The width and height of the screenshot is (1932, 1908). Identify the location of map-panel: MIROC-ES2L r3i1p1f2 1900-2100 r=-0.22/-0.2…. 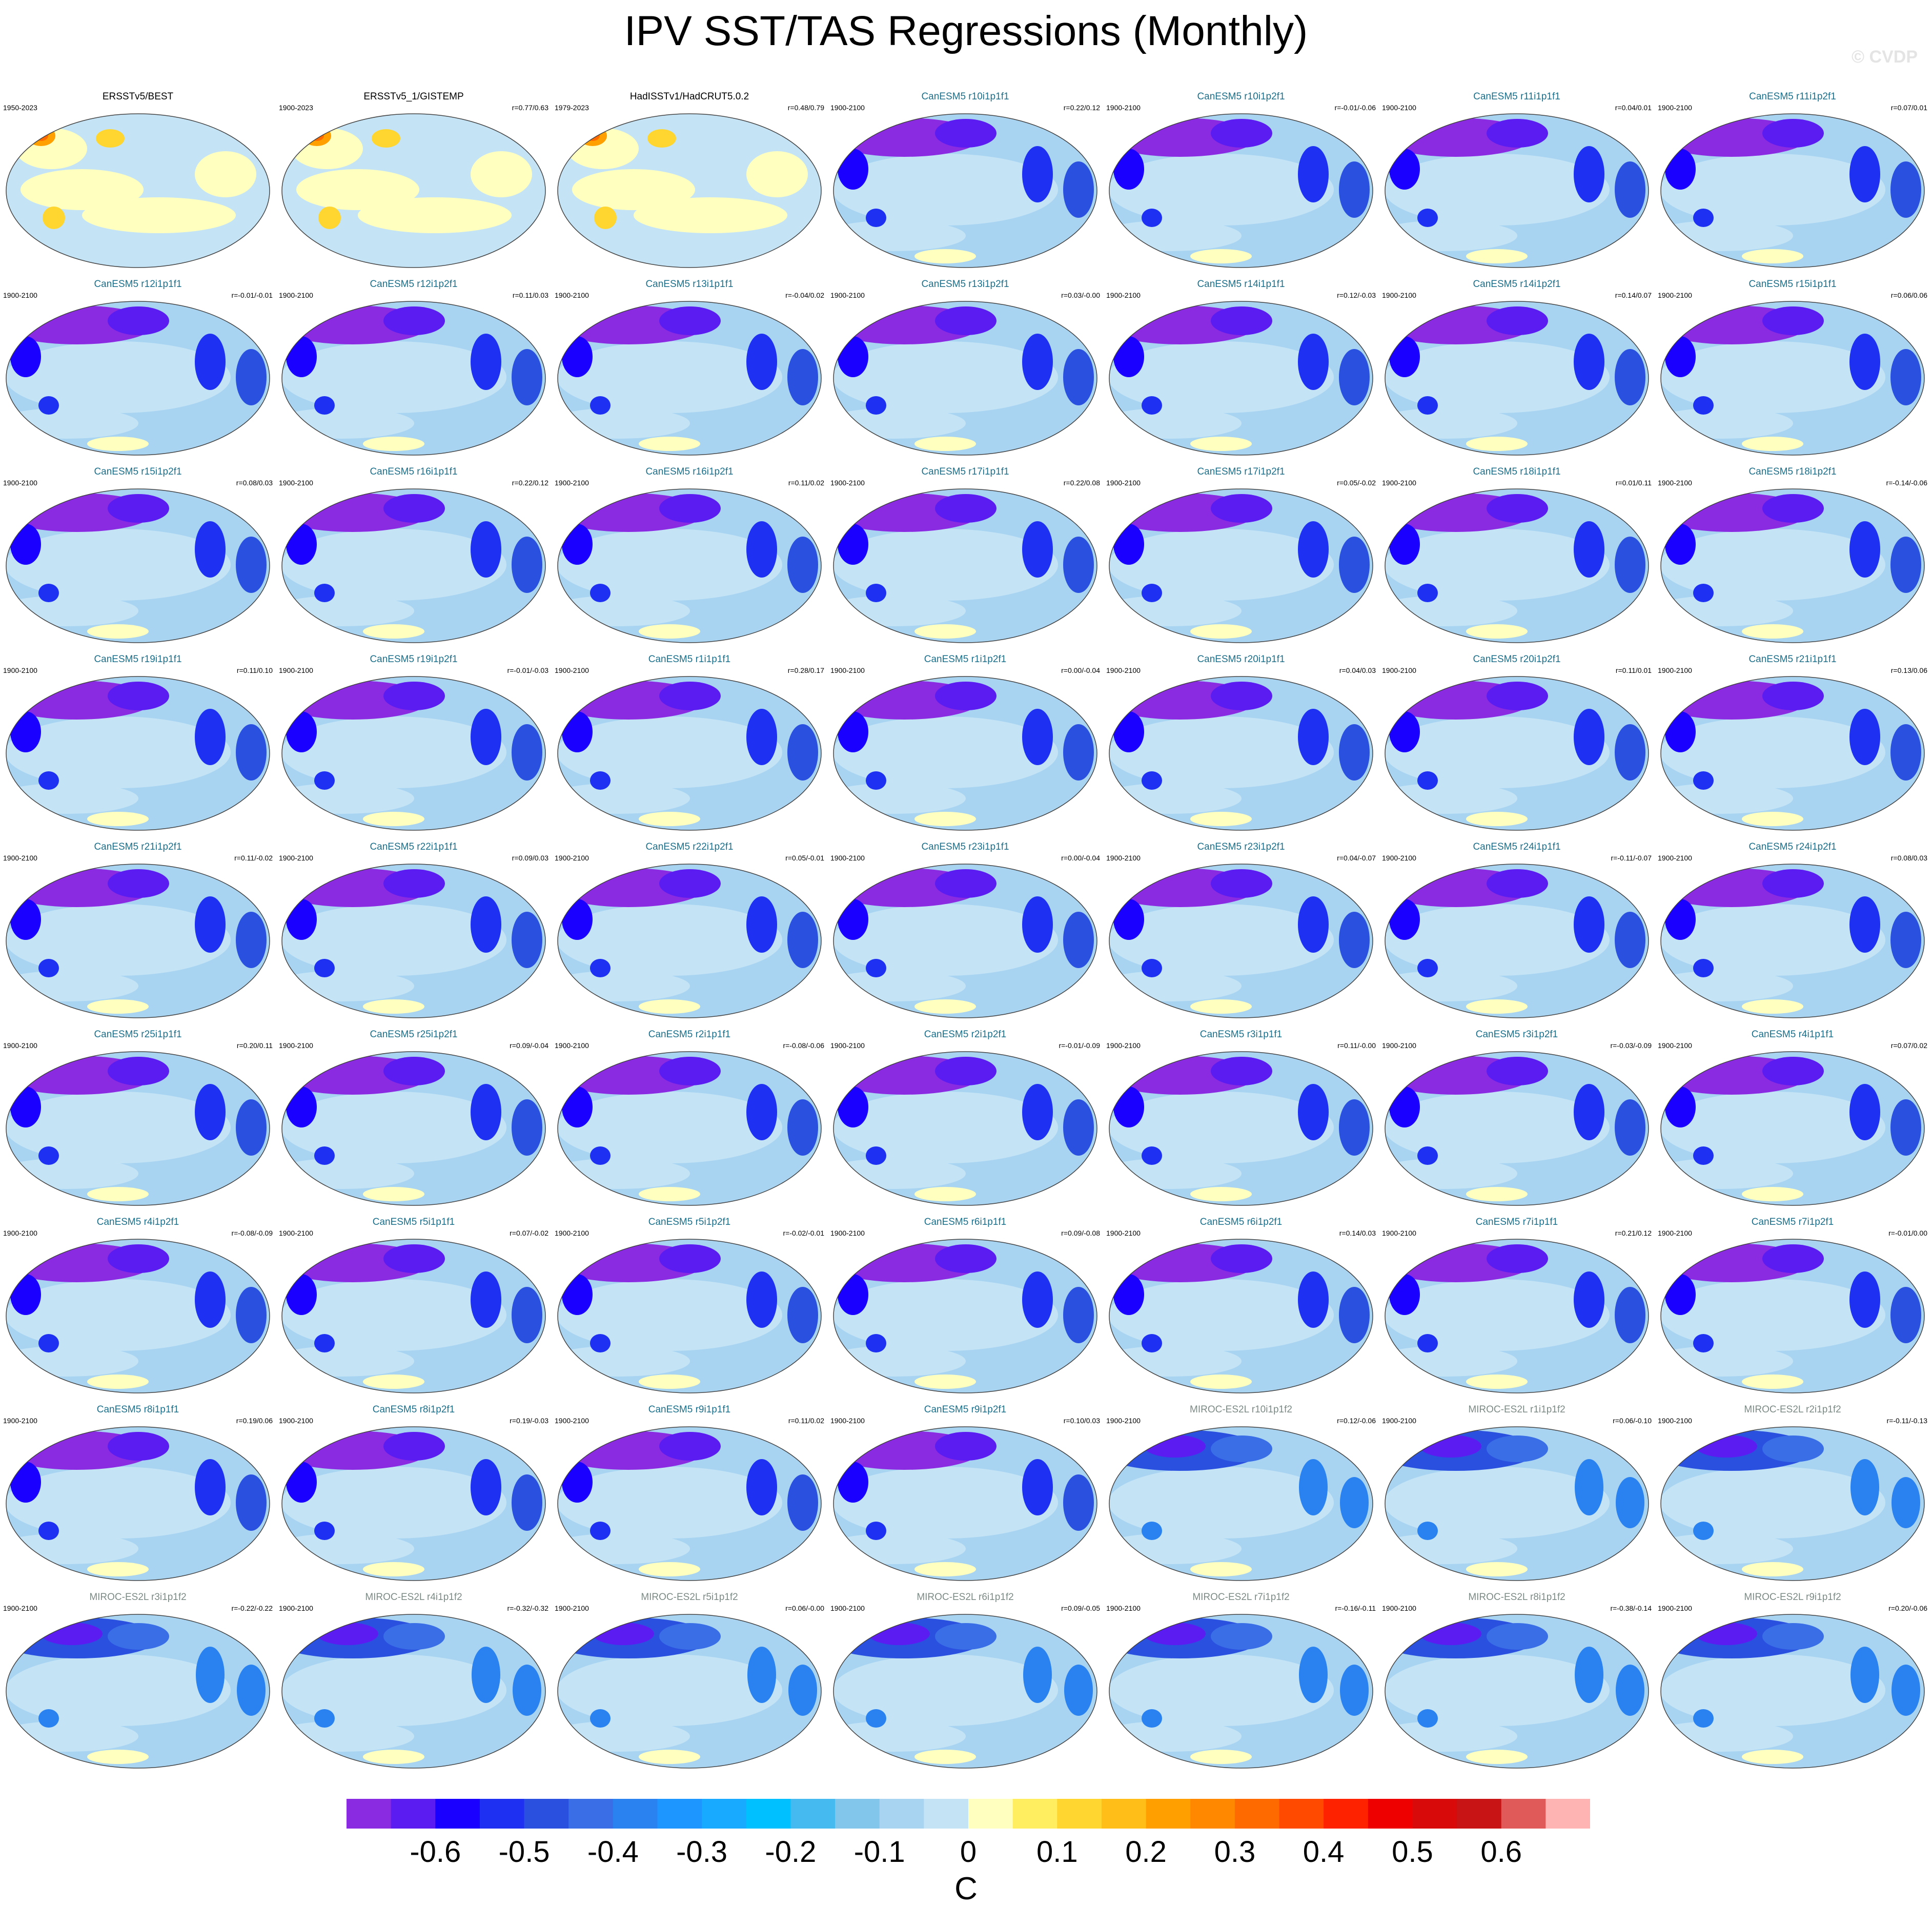
(138, 1682).